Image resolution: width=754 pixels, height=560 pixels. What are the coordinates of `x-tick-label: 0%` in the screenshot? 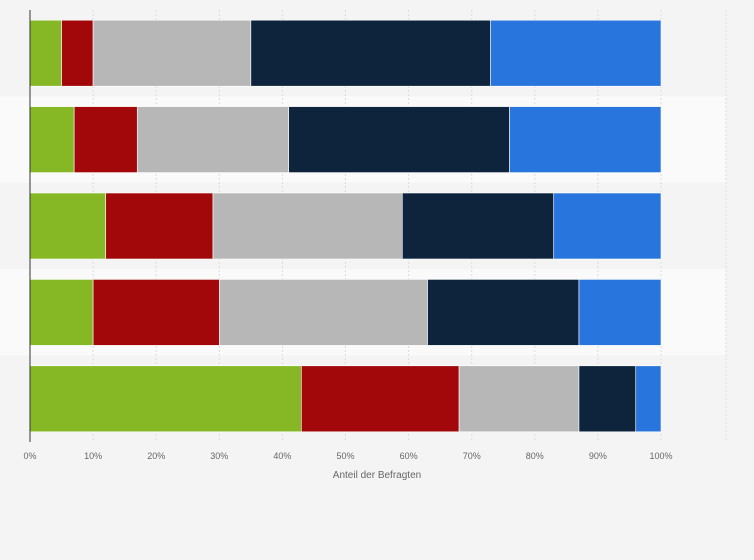 It's located at (29, 456).